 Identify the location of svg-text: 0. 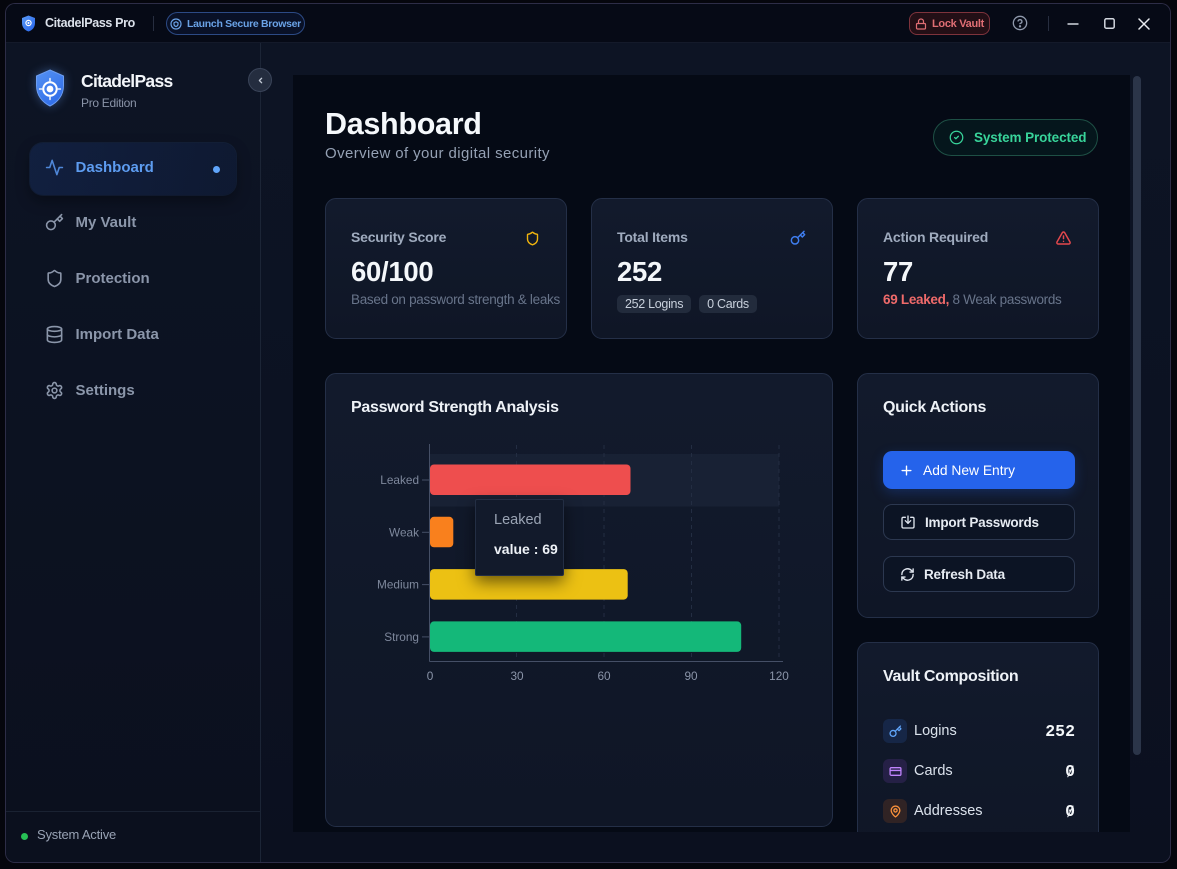
(430, 676).